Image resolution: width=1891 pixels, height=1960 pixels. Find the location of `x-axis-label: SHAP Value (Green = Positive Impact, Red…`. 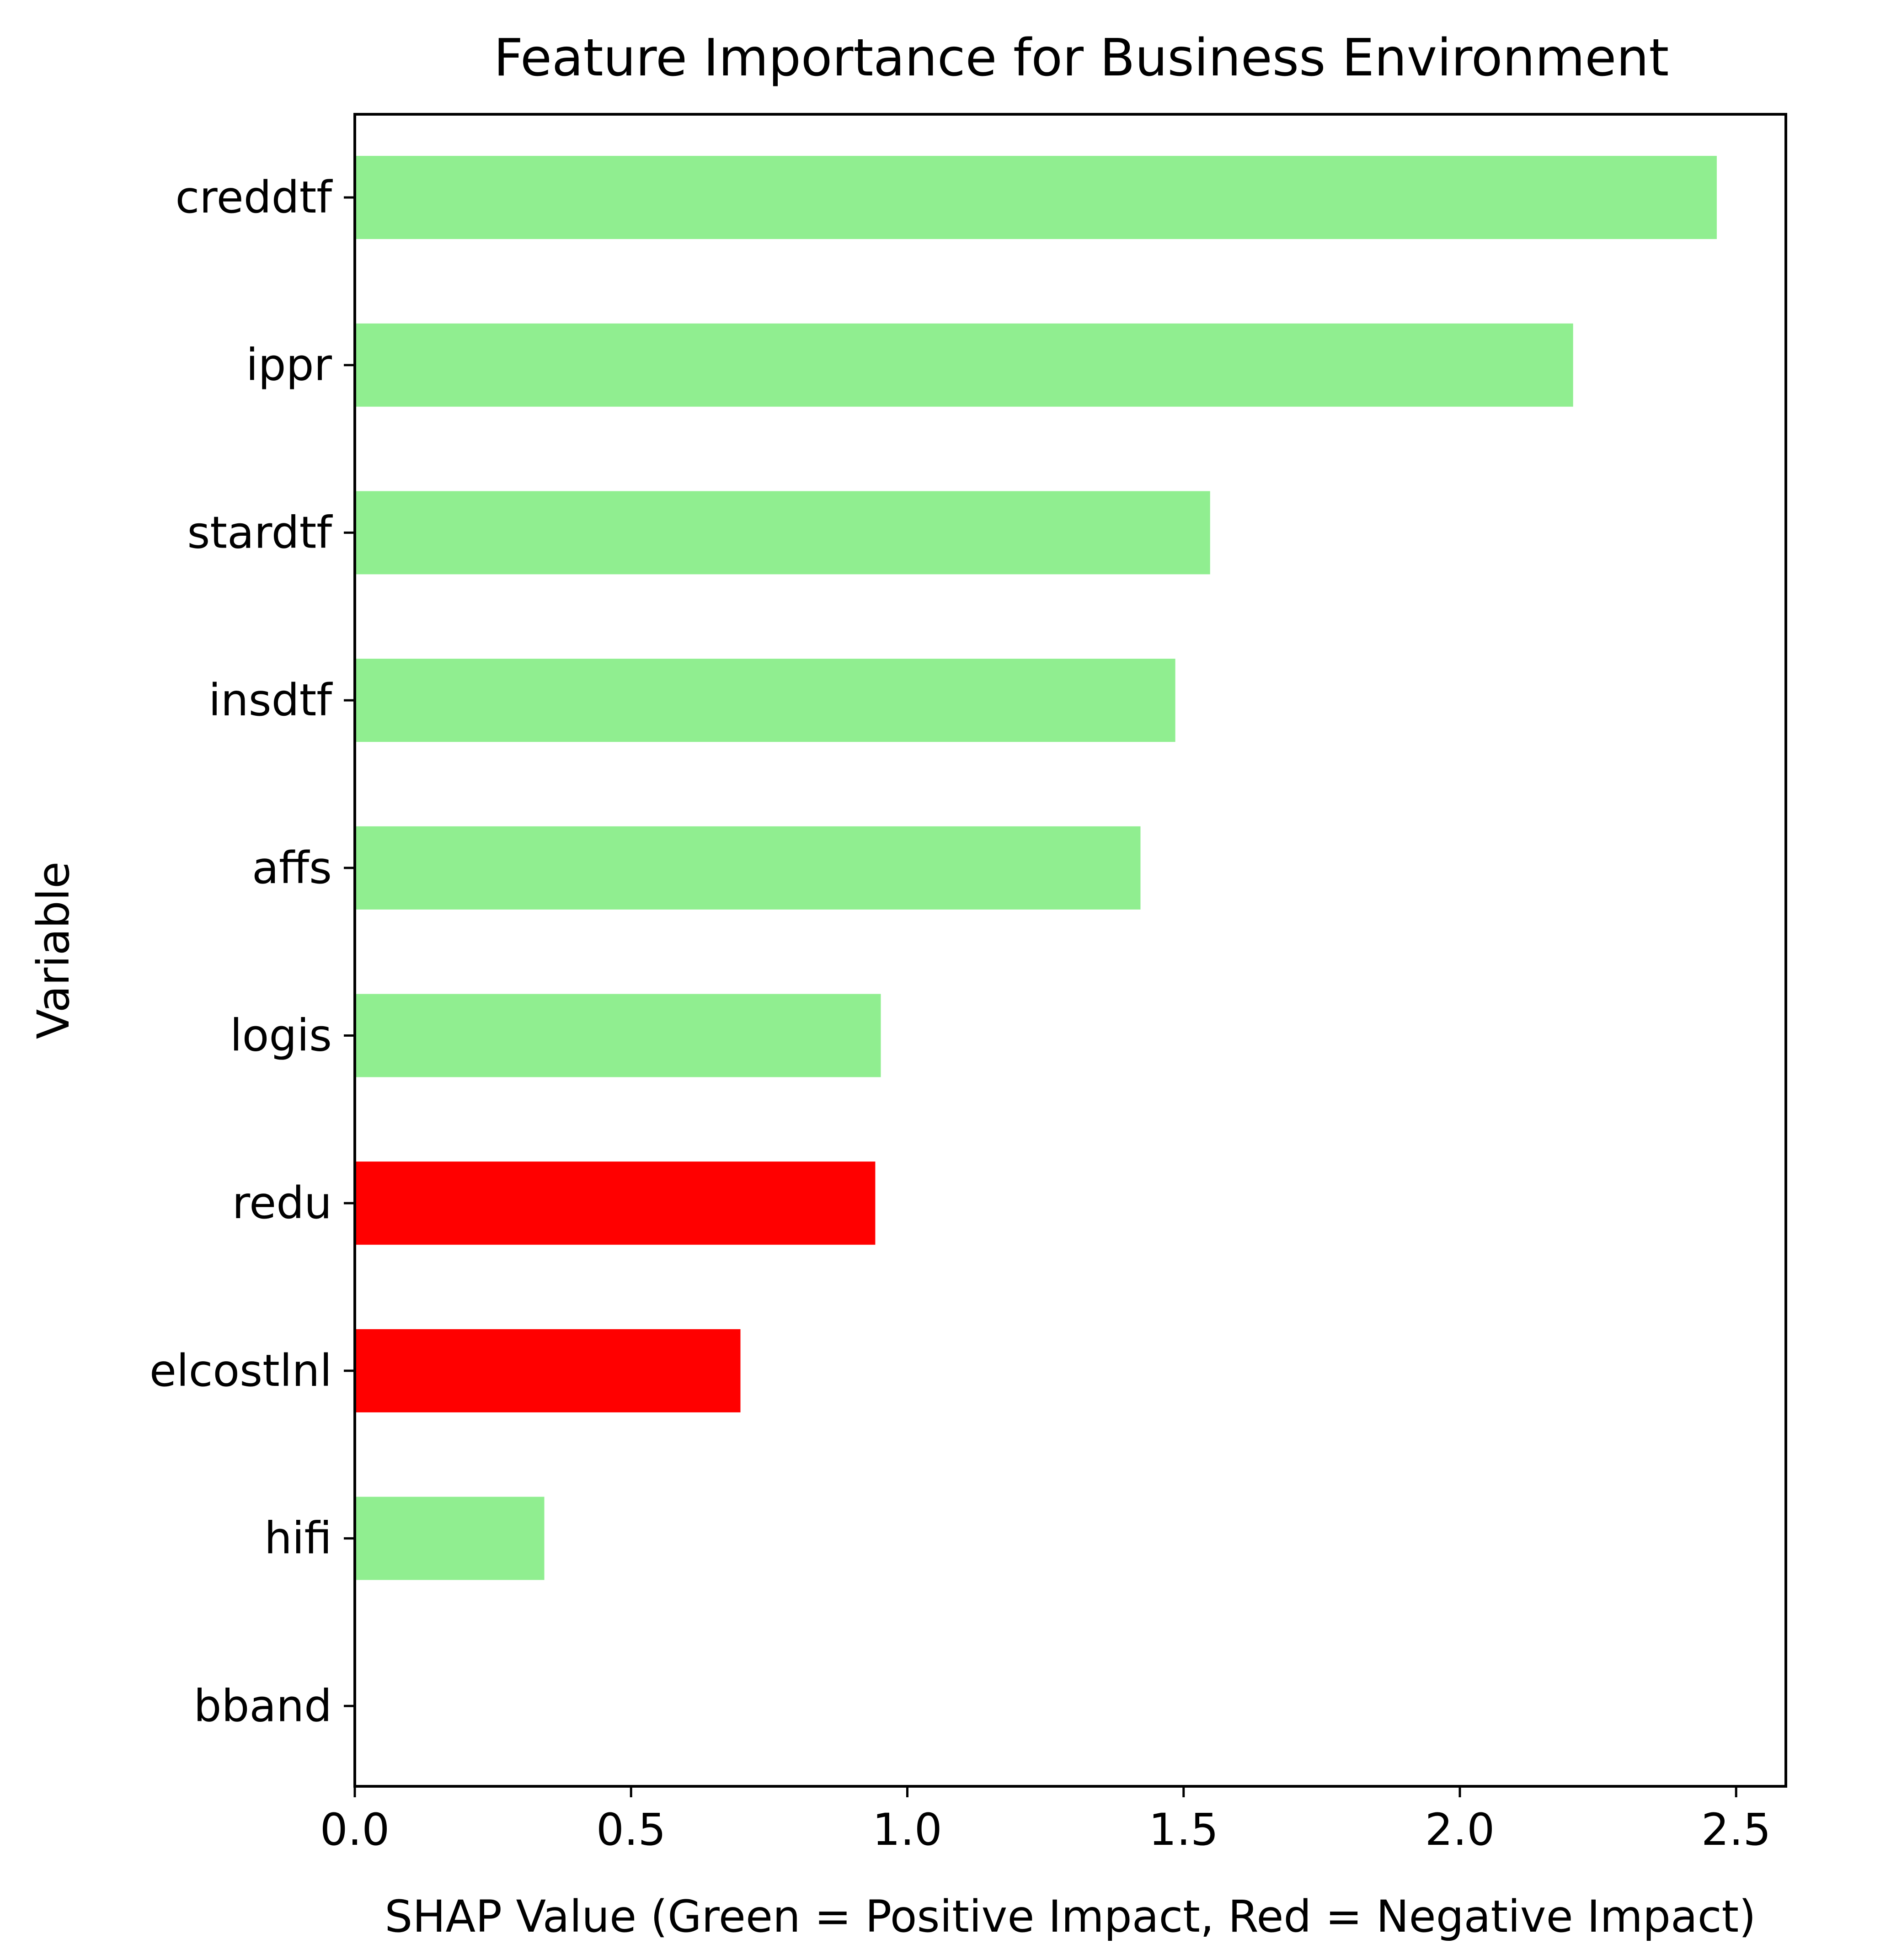

x-axis-label: SHAP Value (Green = Positive Impact, Red… is located at coordinates (1070, 1917).